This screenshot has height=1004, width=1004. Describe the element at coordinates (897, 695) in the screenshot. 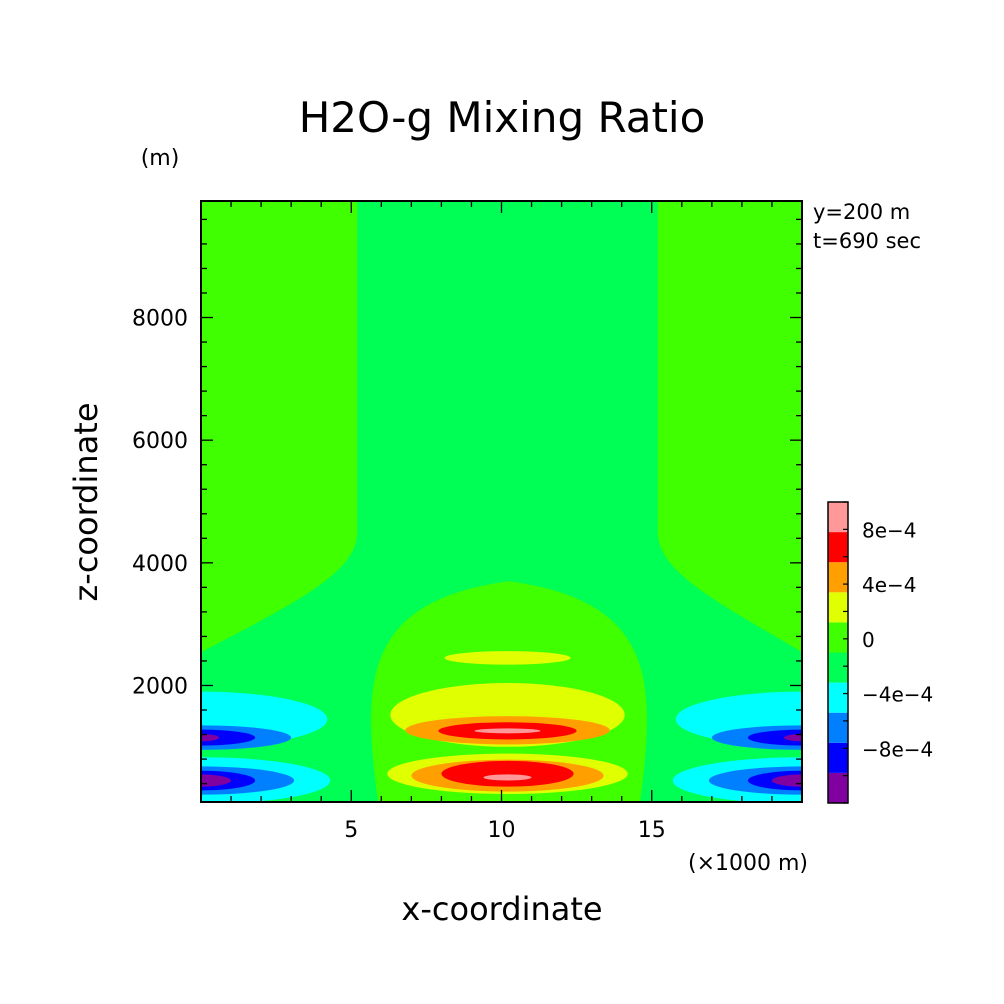

I see `colorbar-label: −4e−4` at that location.